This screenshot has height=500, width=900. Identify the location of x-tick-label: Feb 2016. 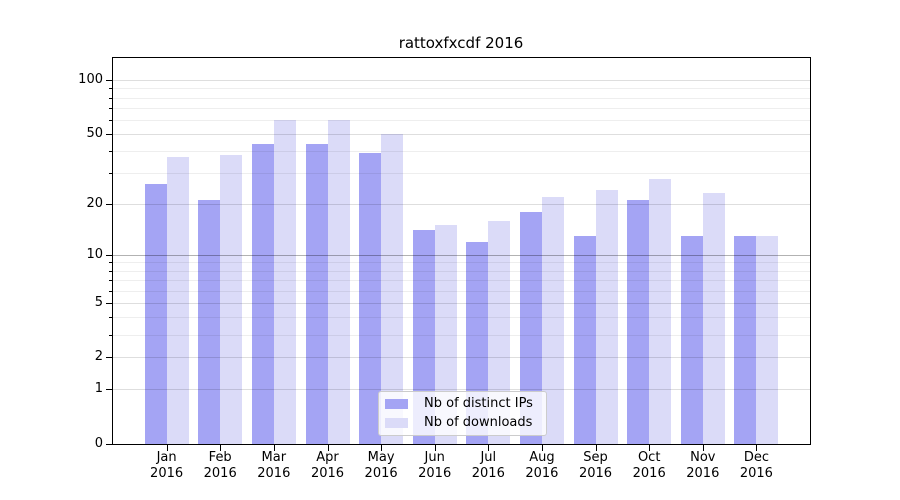
(220, 465).